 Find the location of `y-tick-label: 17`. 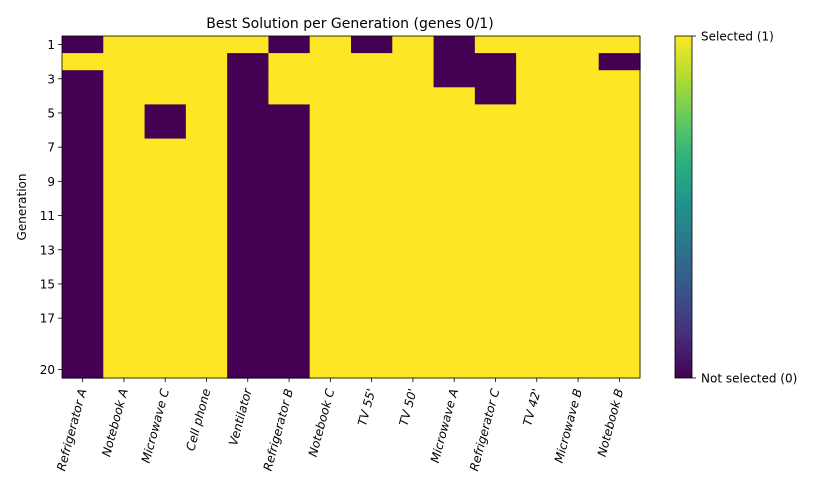

y-tick-label: 17 is located at coordinates (47, 319).